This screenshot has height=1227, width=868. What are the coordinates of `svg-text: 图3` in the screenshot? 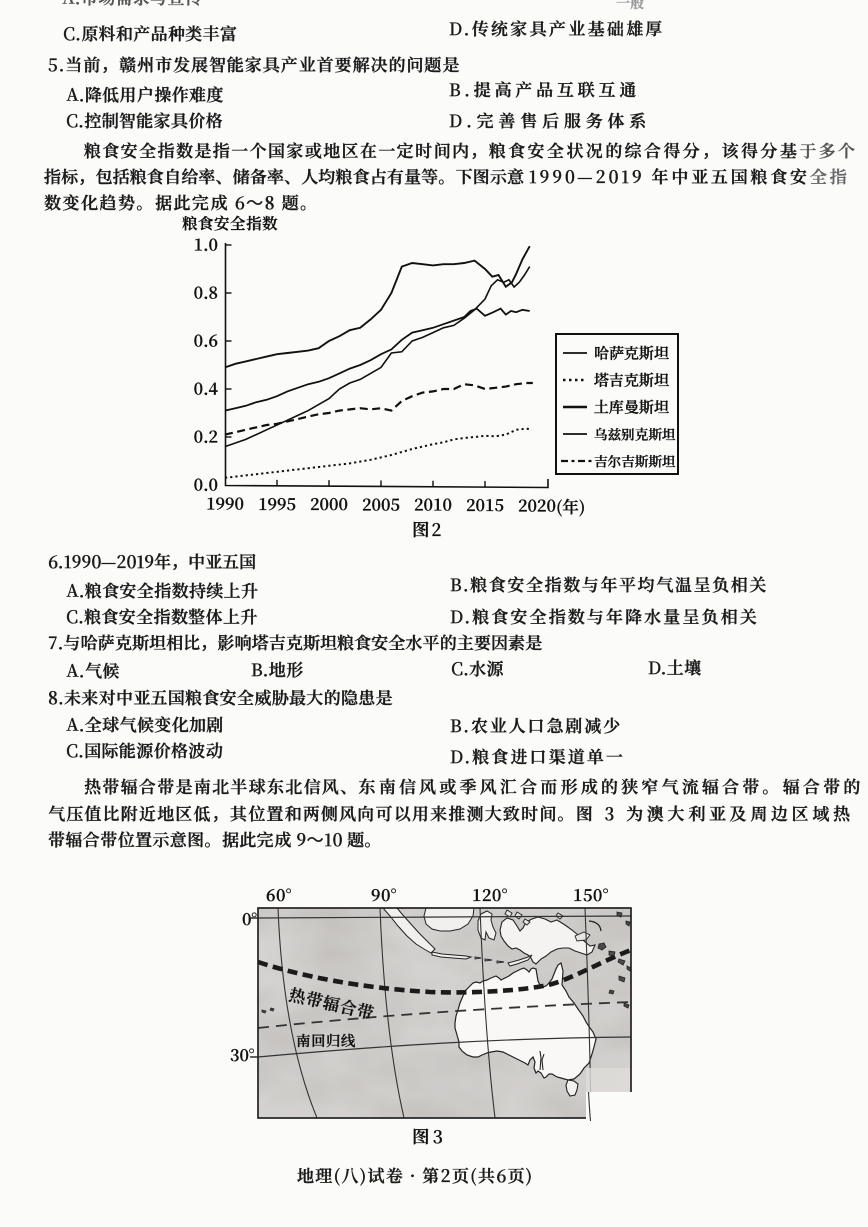 It's located at (429, 1136).